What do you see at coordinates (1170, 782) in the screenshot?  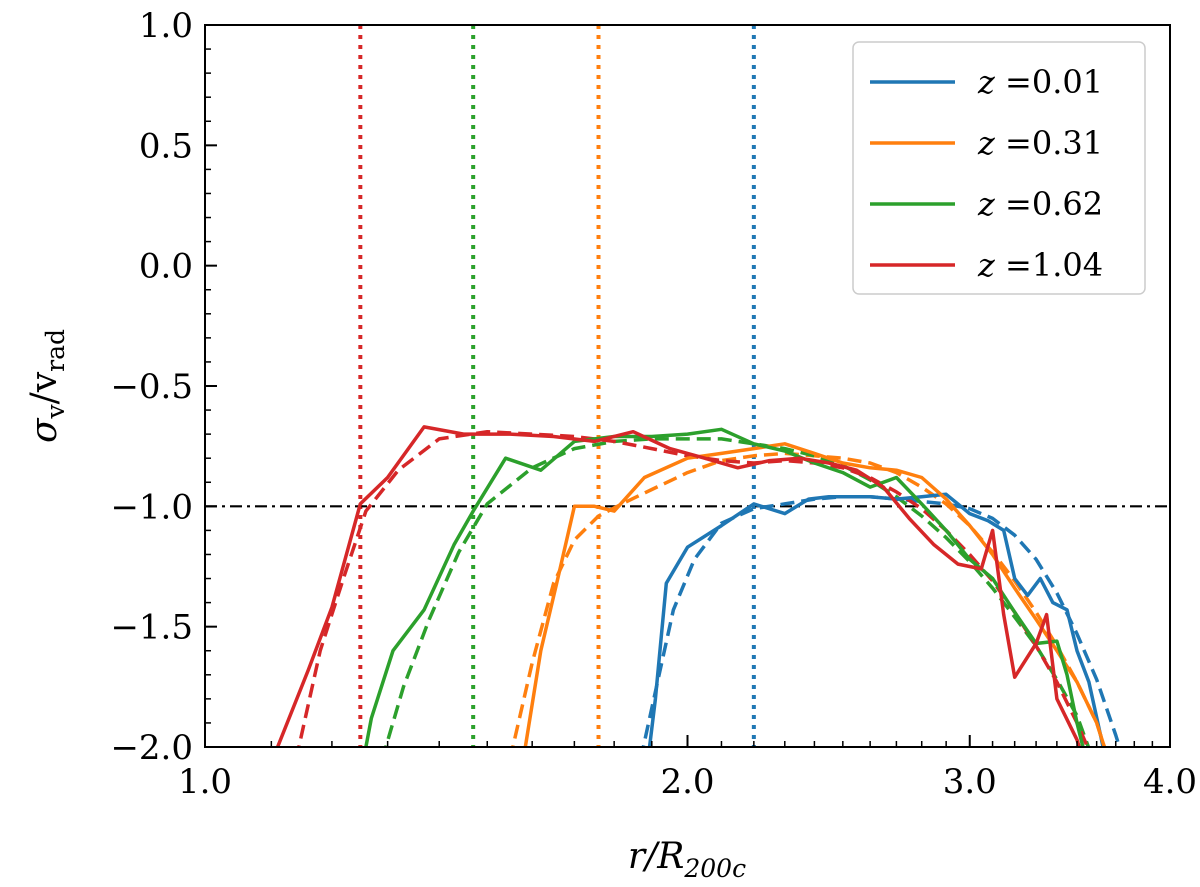 I see `x-tick-label: 4.0` at bounding box center [1170, 782].